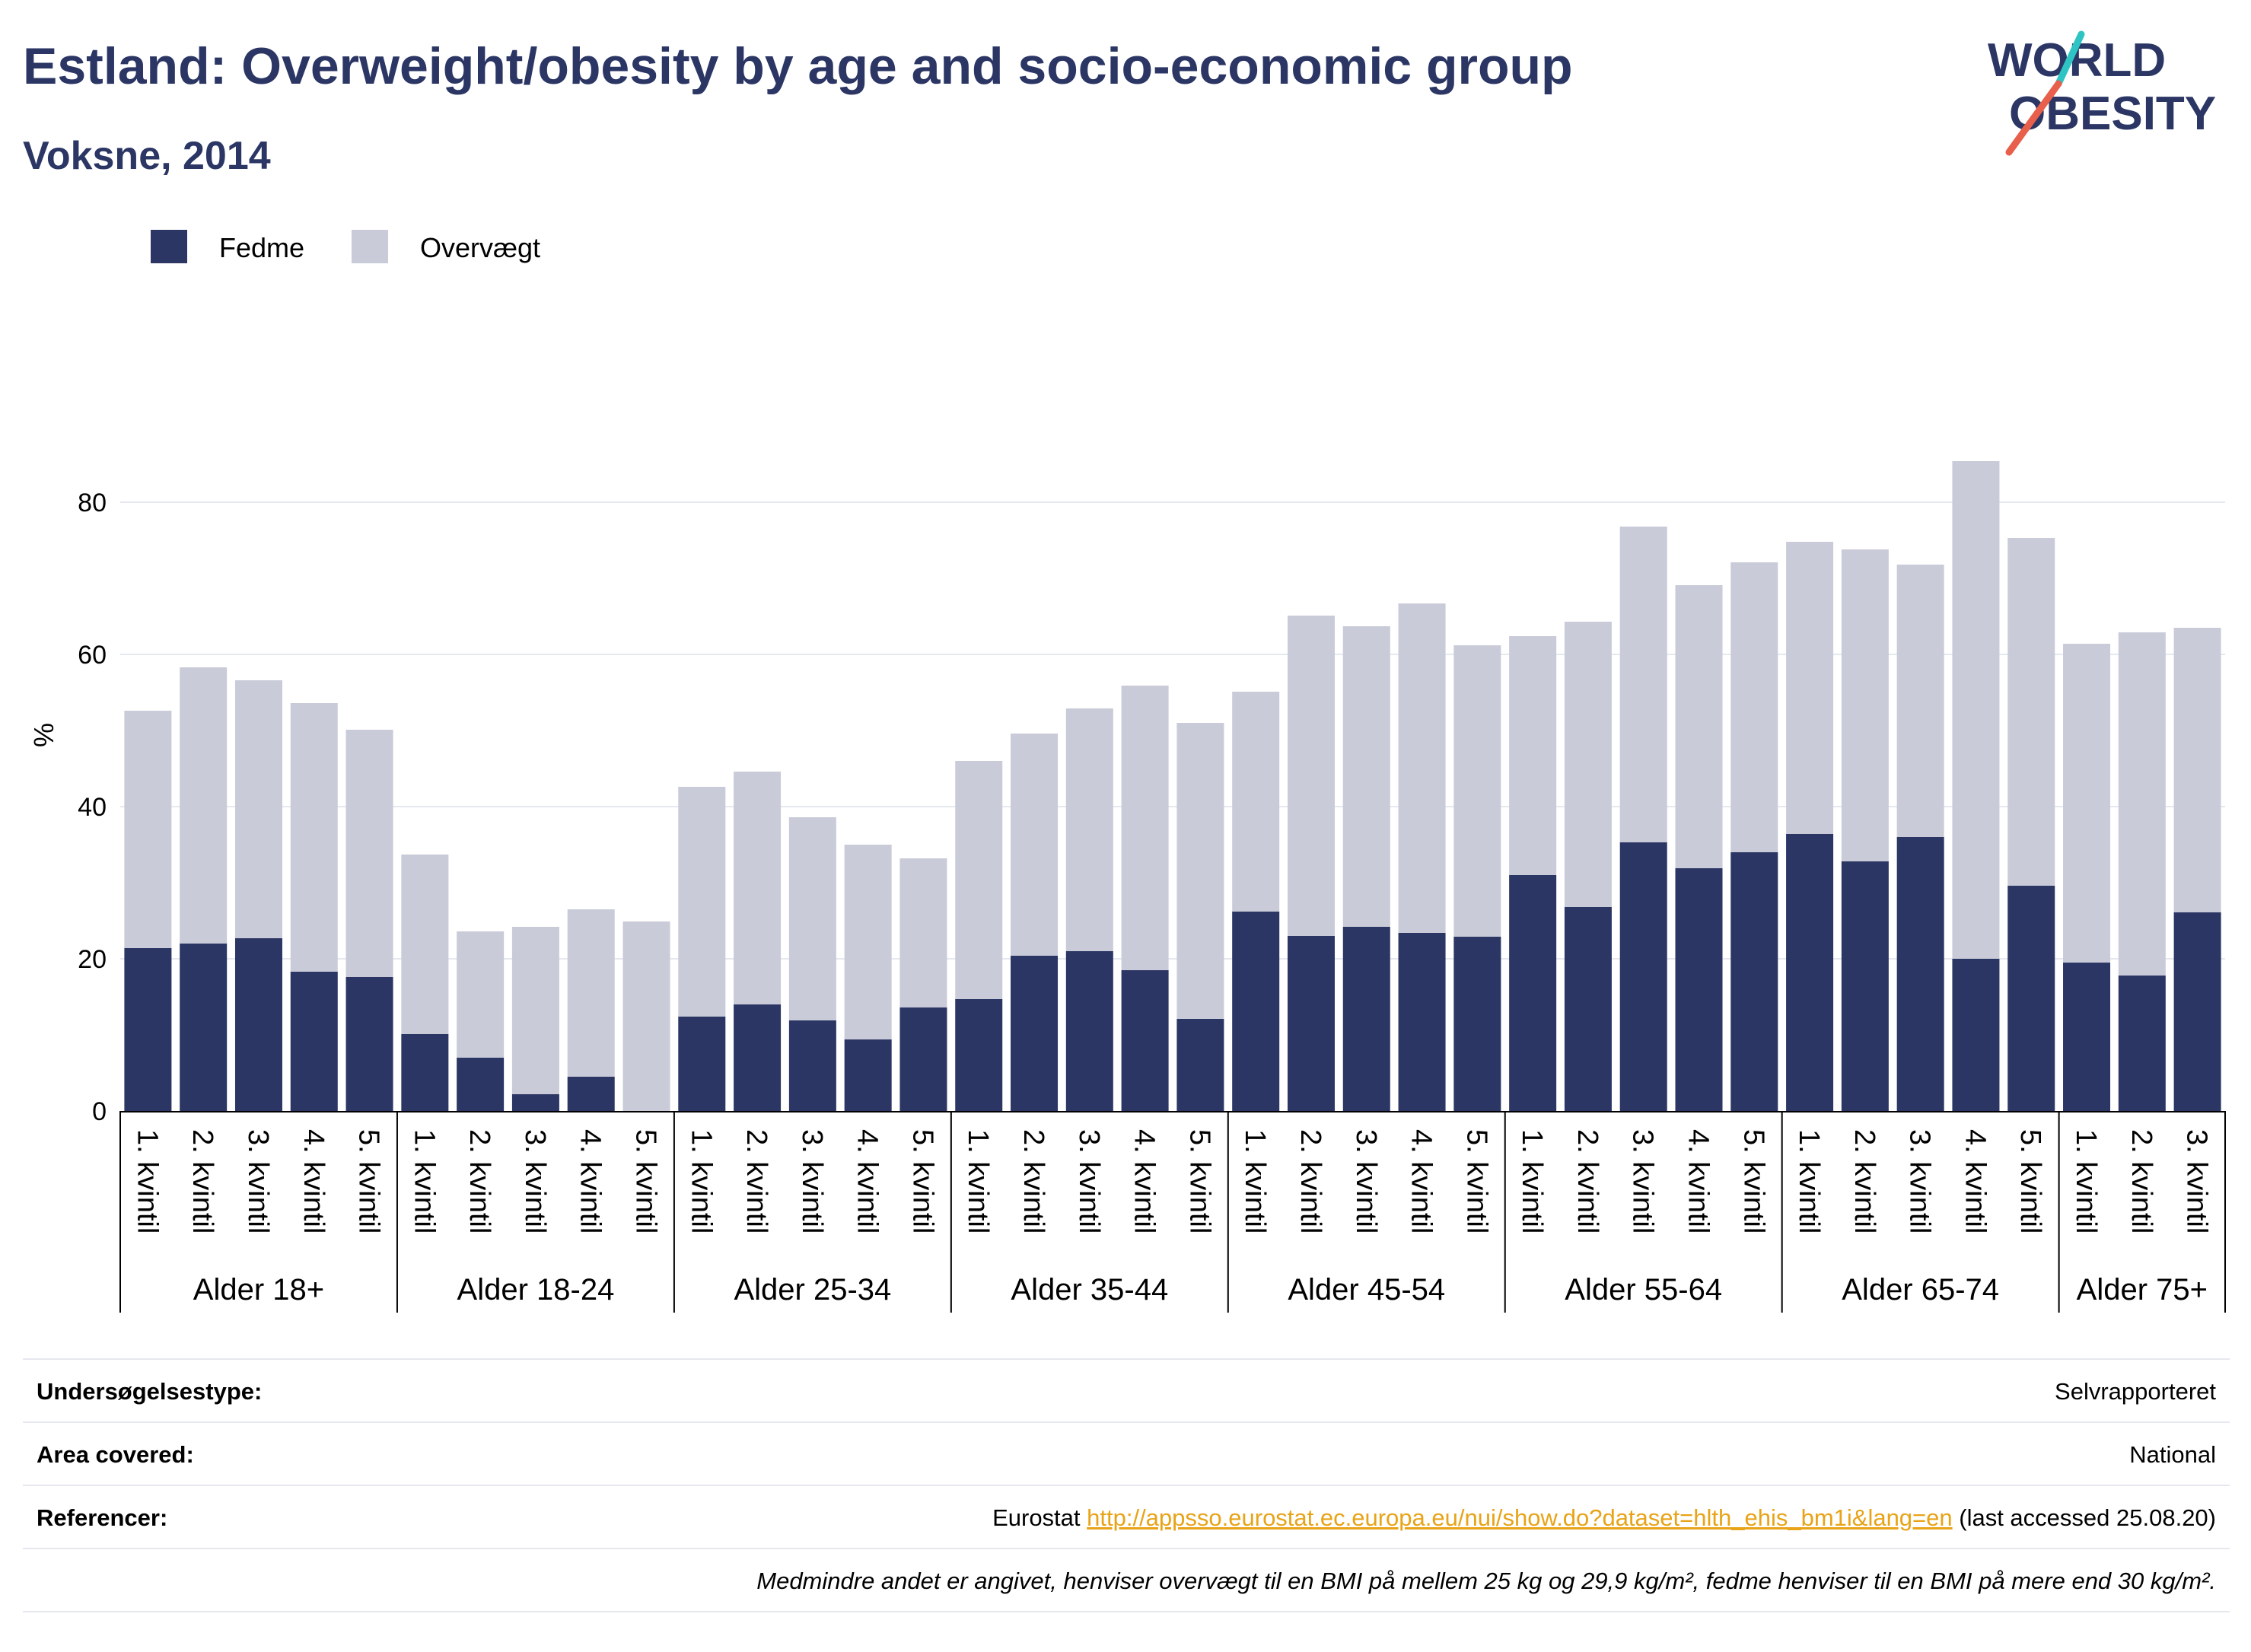 This screenshot has width=2251, height=1652. Describe the element at coordinates (99, 1111) in the screenshot. I see `y-tick-label: 0` at that location.